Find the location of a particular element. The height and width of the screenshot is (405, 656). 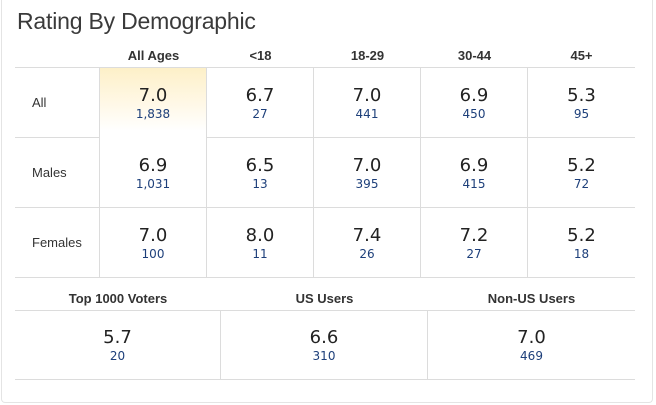

column-header-all-ages: All Ages is located at coordinates (153, 55).